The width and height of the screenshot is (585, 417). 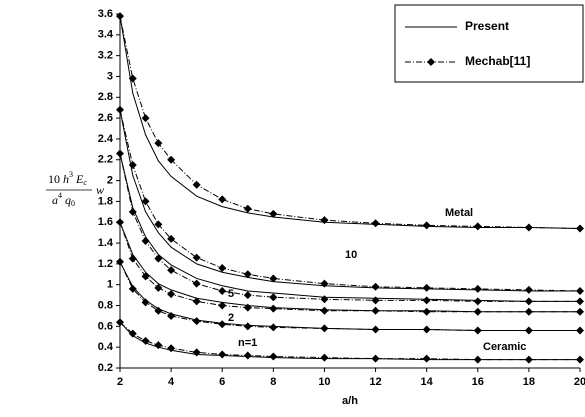 I want to click on y-tick-label: 1.2, so click(x=105, y=264).